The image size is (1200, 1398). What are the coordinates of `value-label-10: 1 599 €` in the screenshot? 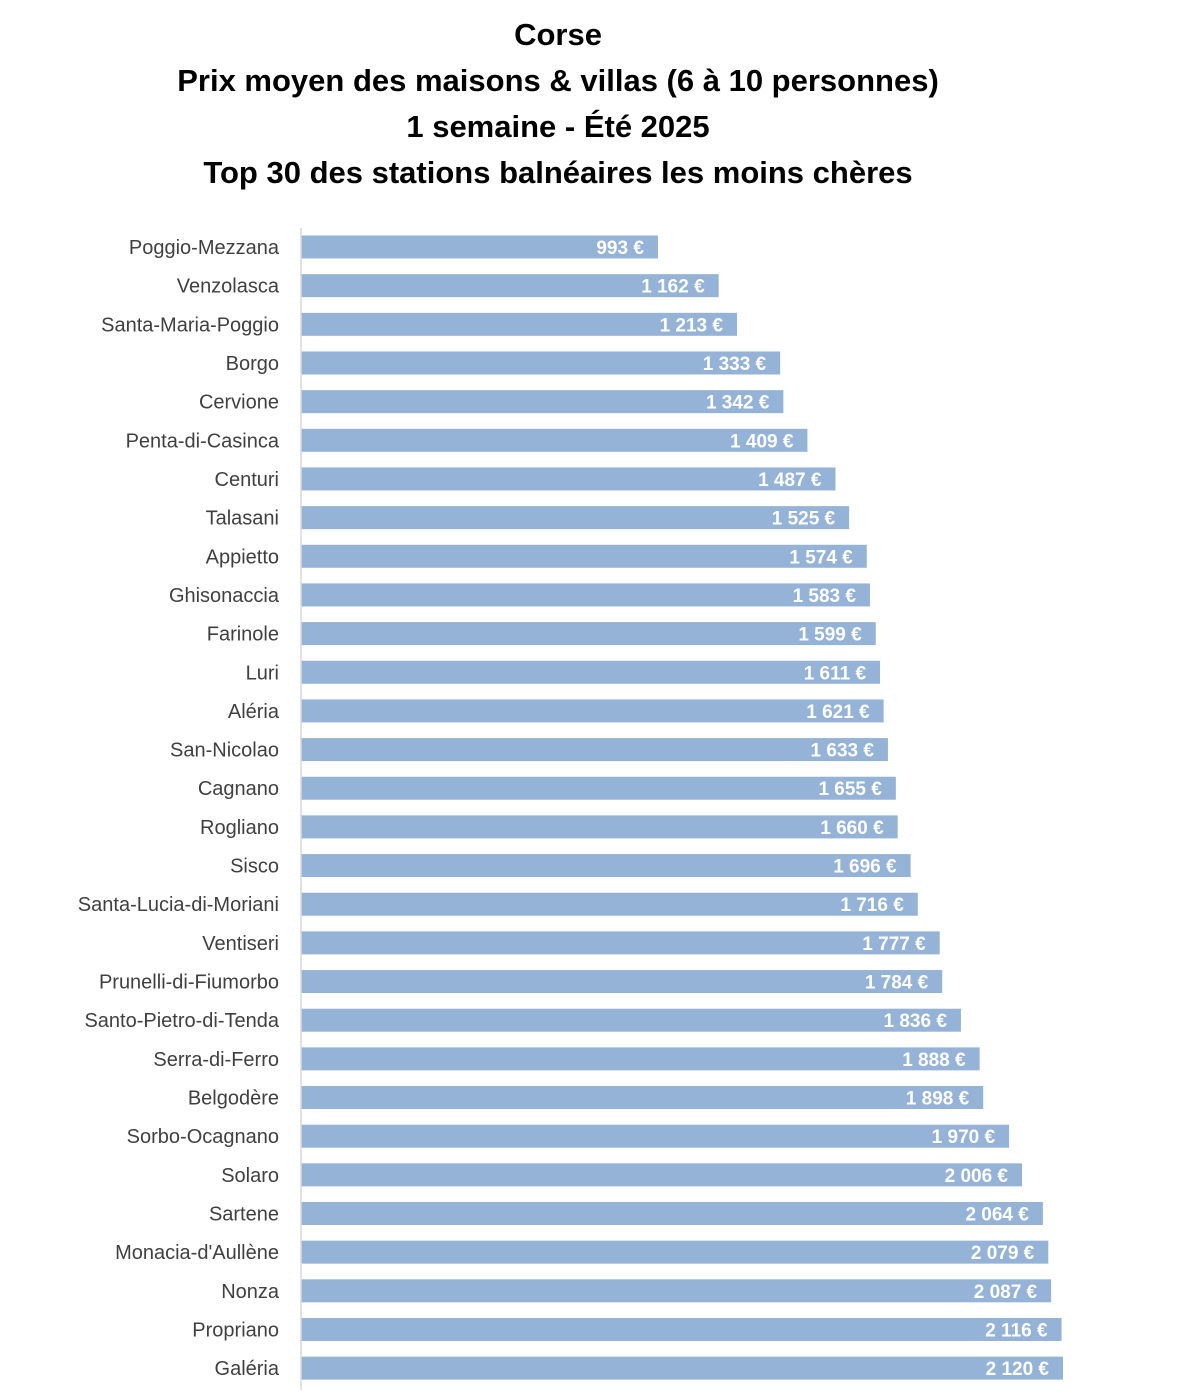 It's located at (830, 635).